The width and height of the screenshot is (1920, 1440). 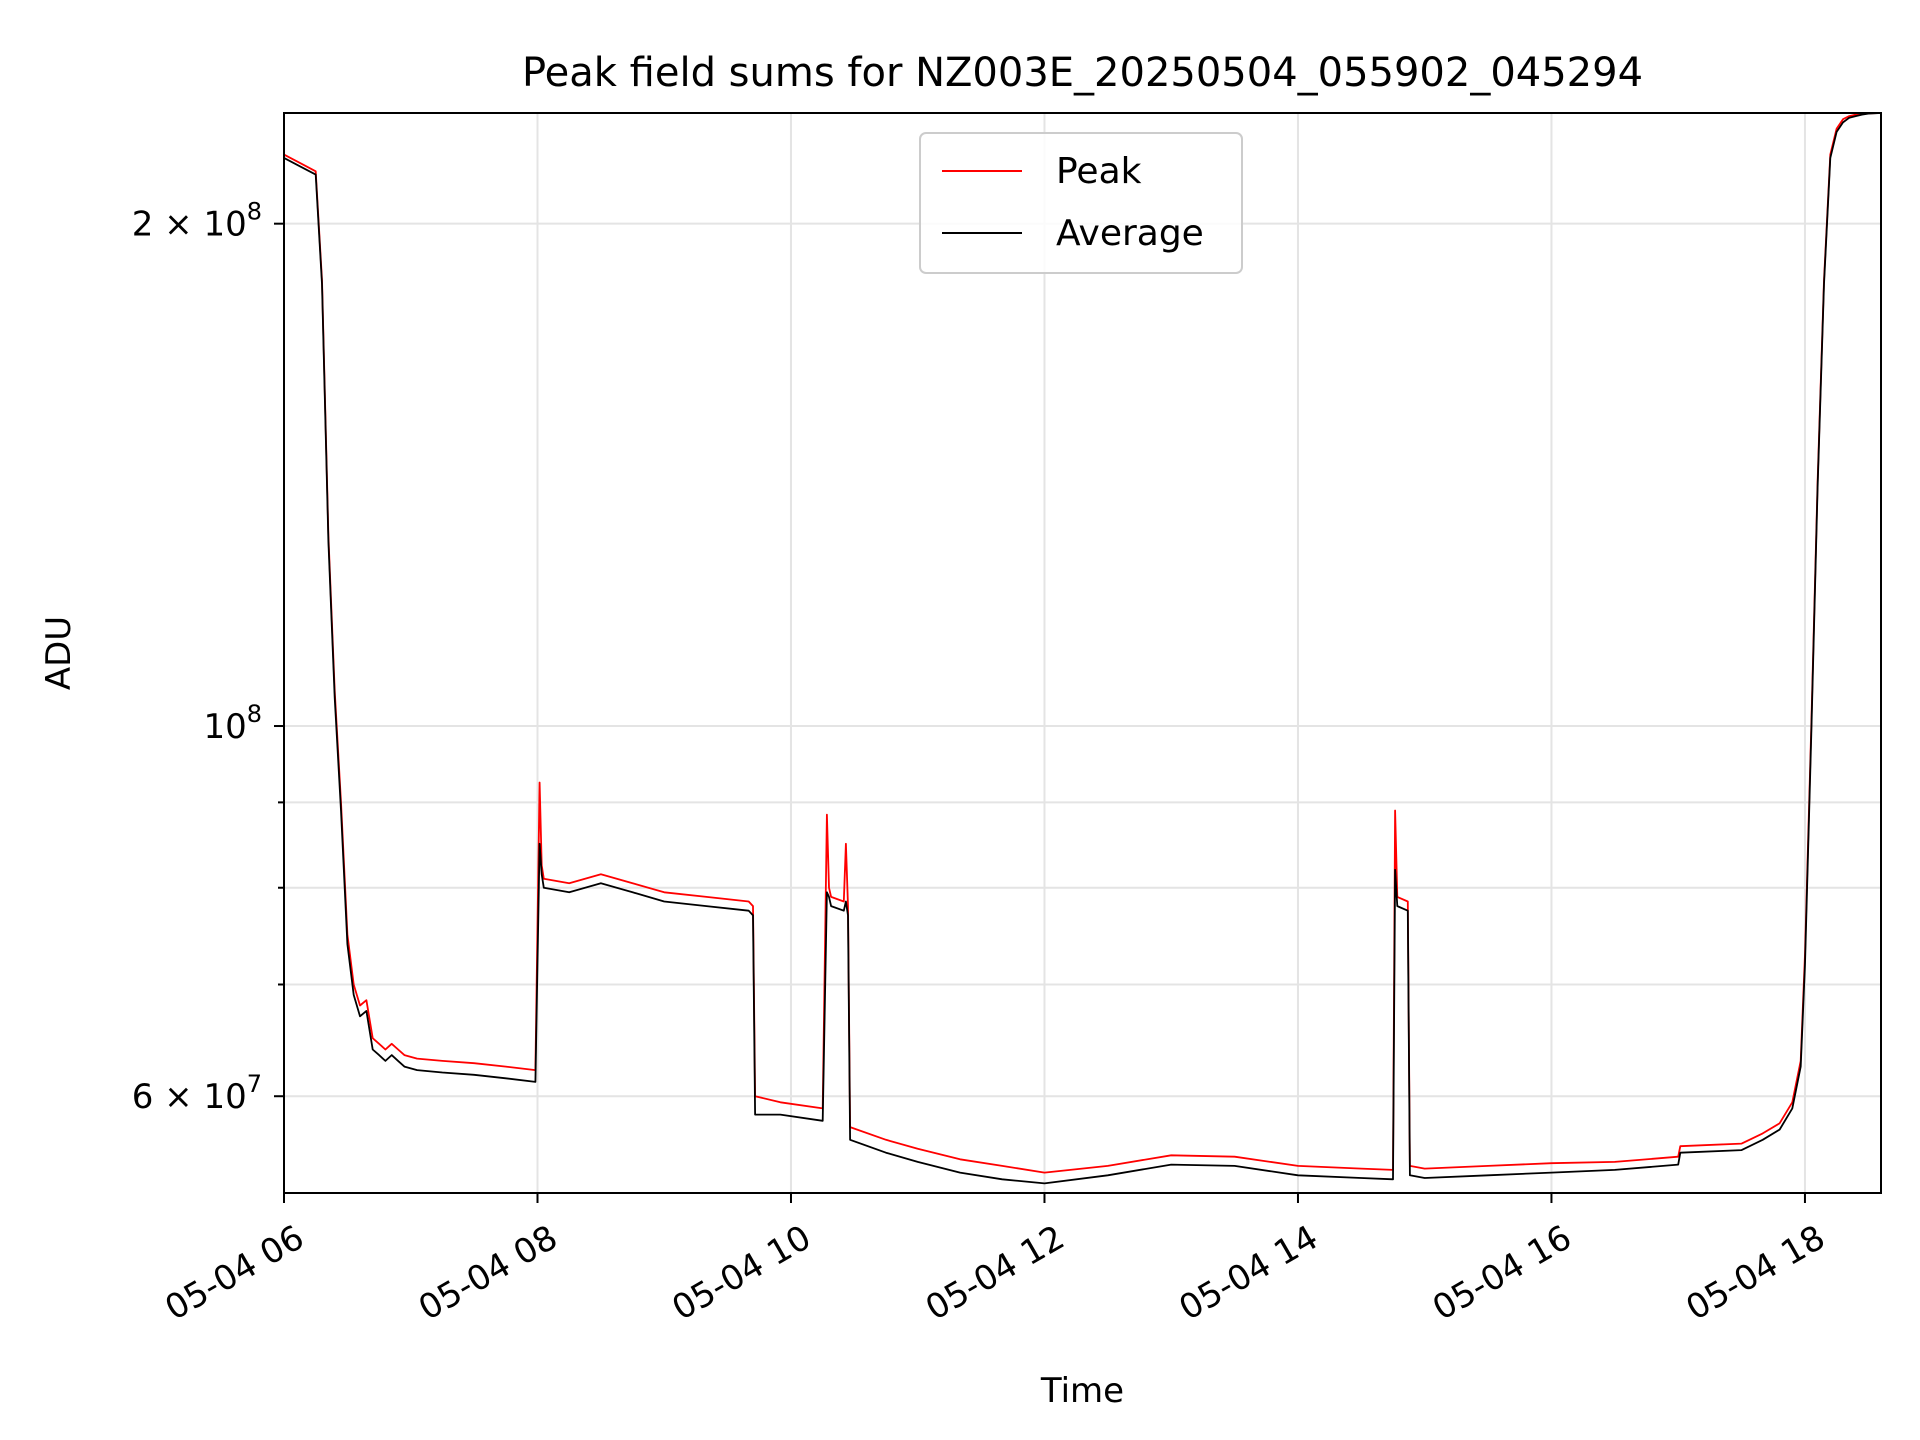 What do you see at coordinates (232, 723) in the screenshot?
I see `y-tick-label: 108` at bounding box center [232, 723].